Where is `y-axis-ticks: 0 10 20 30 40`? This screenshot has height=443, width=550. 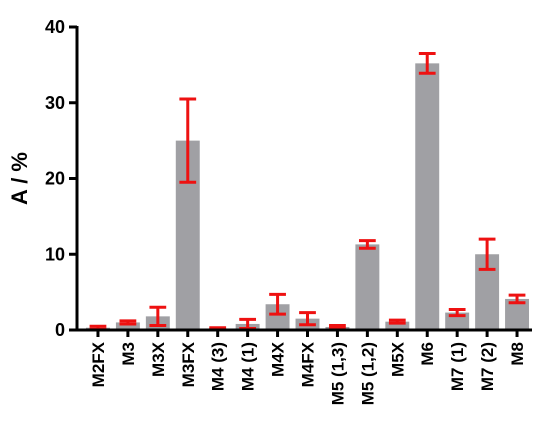 y-axis-ticks: 0 10 20 30 40 is located at coordinates (61, 178).